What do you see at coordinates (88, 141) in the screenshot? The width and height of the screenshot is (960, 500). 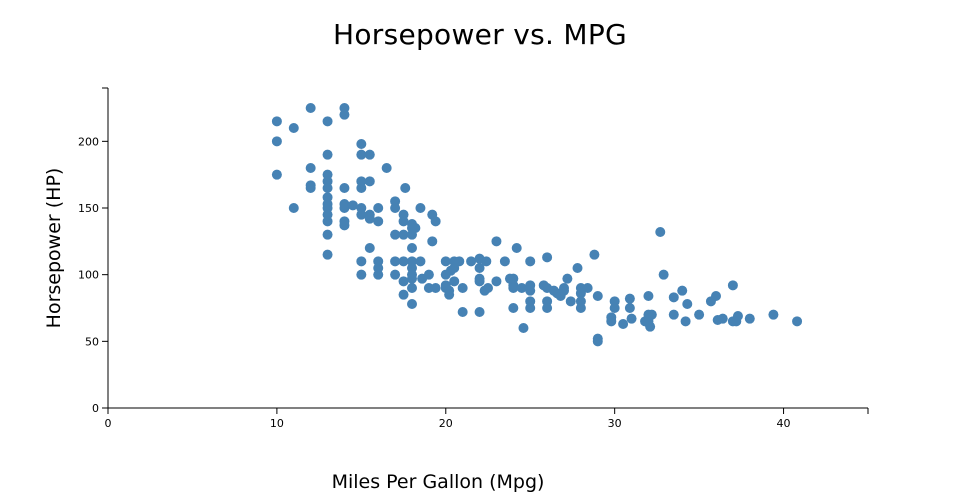 I see `y-tick-label: 200` at bounding box center [88, 141].